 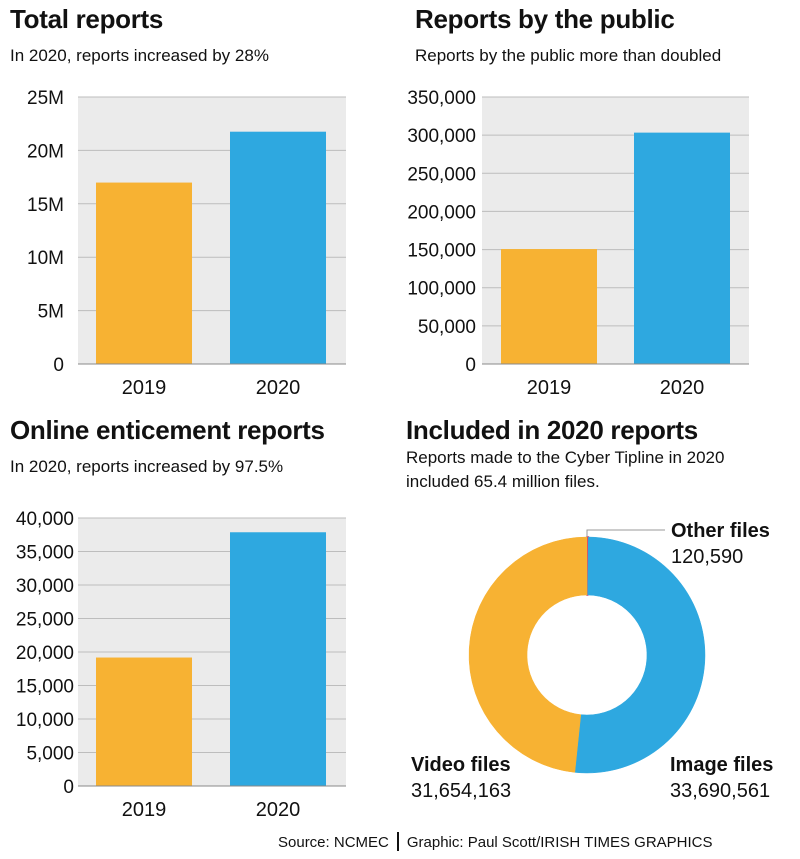 I want to click on y-tick-label: 200,000, so click(x=441, y=212).